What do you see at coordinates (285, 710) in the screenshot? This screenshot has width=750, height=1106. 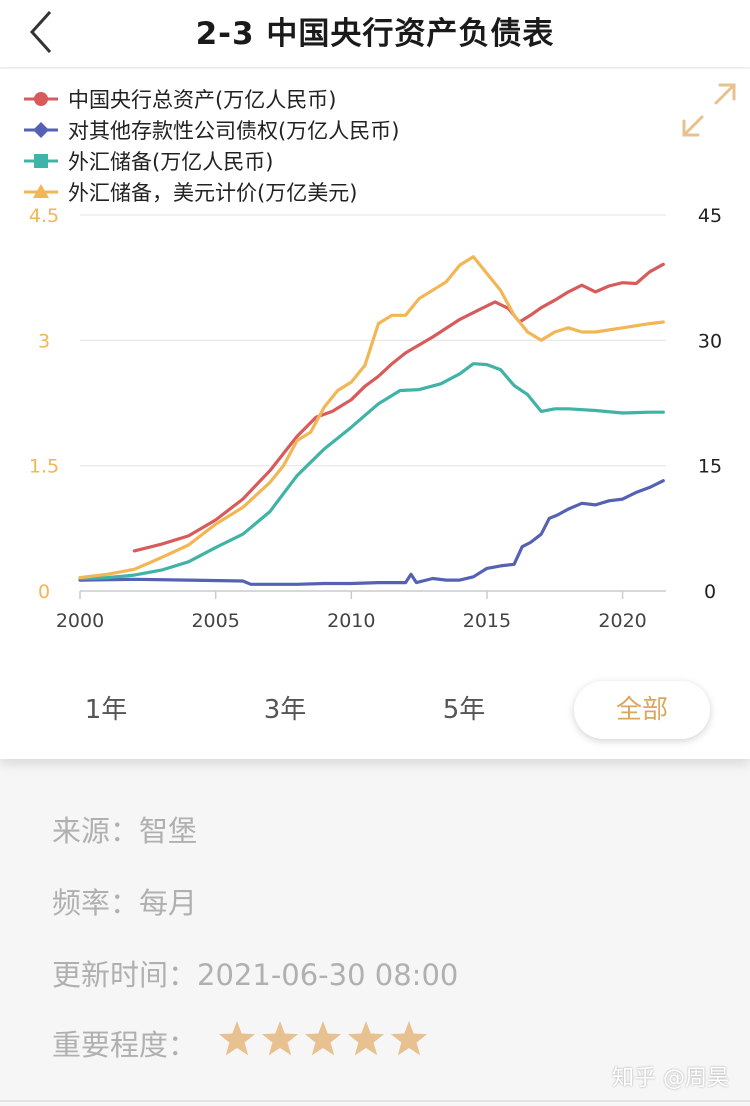 I see `tab-3y: 3年` at bounding box center [285, 710].